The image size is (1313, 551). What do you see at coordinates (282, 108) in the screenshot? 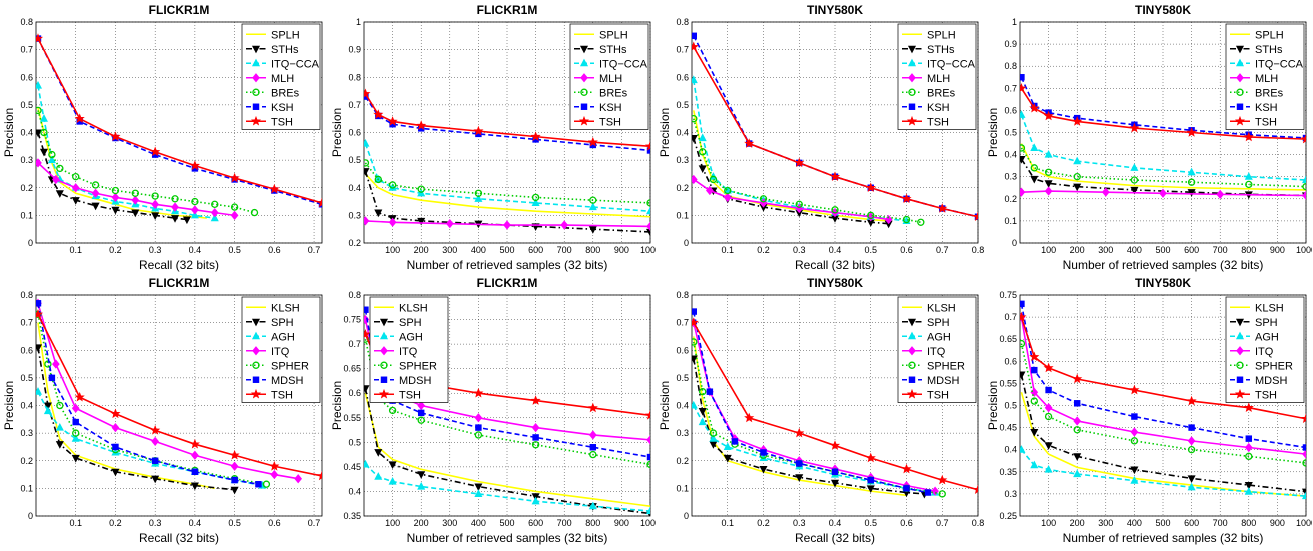
I see `legend-label: KSH` at bounding box center [282, 108].